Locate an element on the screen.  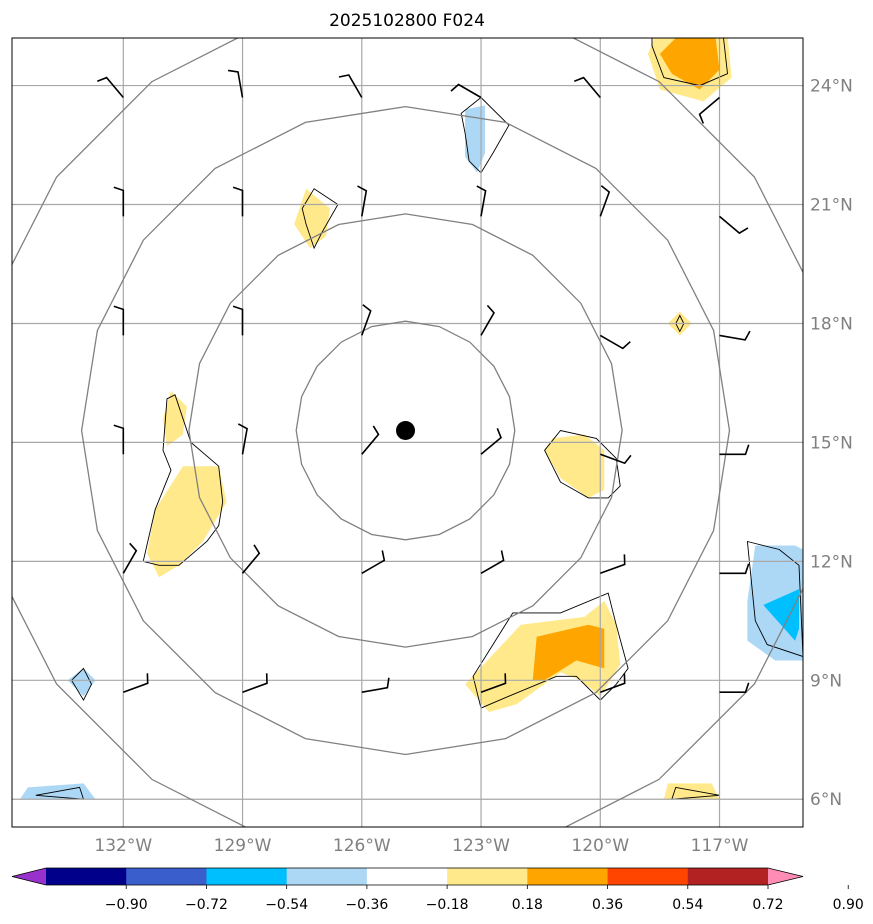
x-tick-label: 120°W is located at coordinates (600, 846).